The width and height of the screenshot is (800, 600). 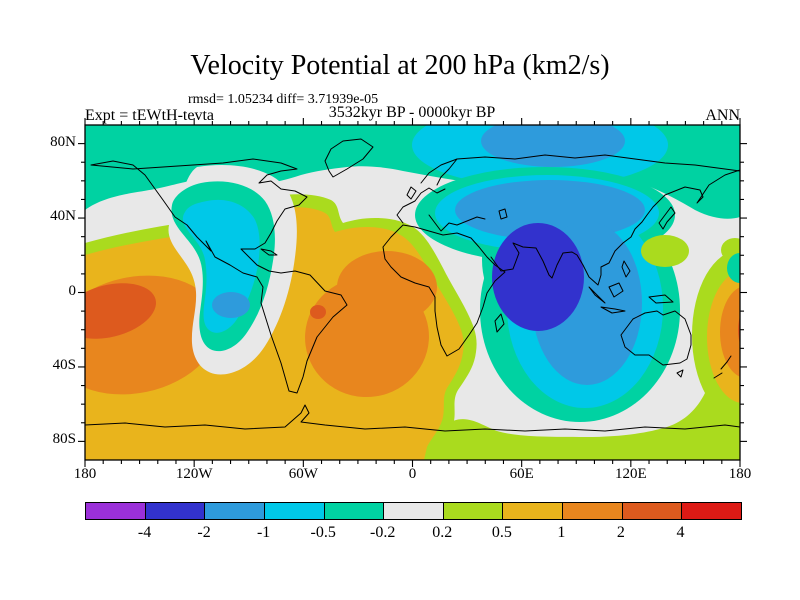 What do you see at coordinates (411, 193) in the screenshot?
I see `coast-uk` at bounding box center [411, 193].